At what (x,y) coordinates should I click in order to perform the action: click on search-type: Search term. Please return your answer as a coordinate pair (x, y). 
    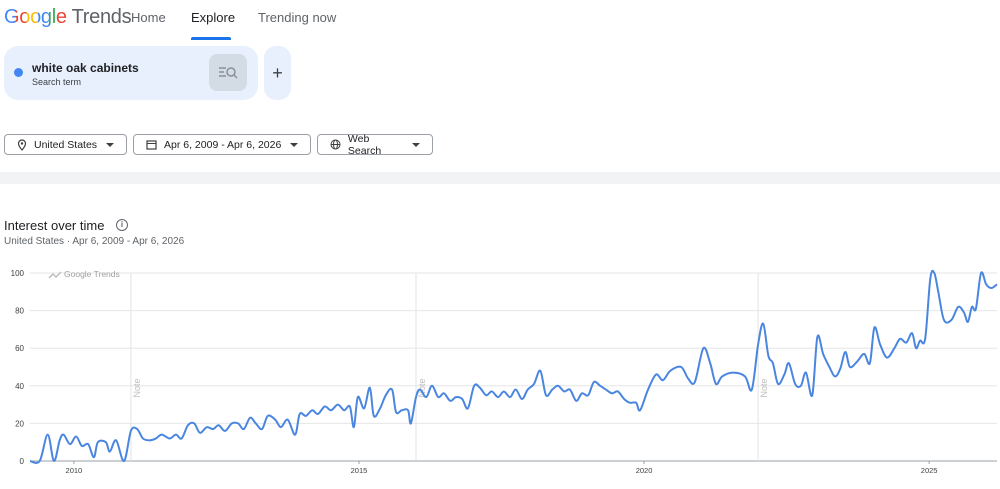
    Looking at the image, I should click on (57, 82).